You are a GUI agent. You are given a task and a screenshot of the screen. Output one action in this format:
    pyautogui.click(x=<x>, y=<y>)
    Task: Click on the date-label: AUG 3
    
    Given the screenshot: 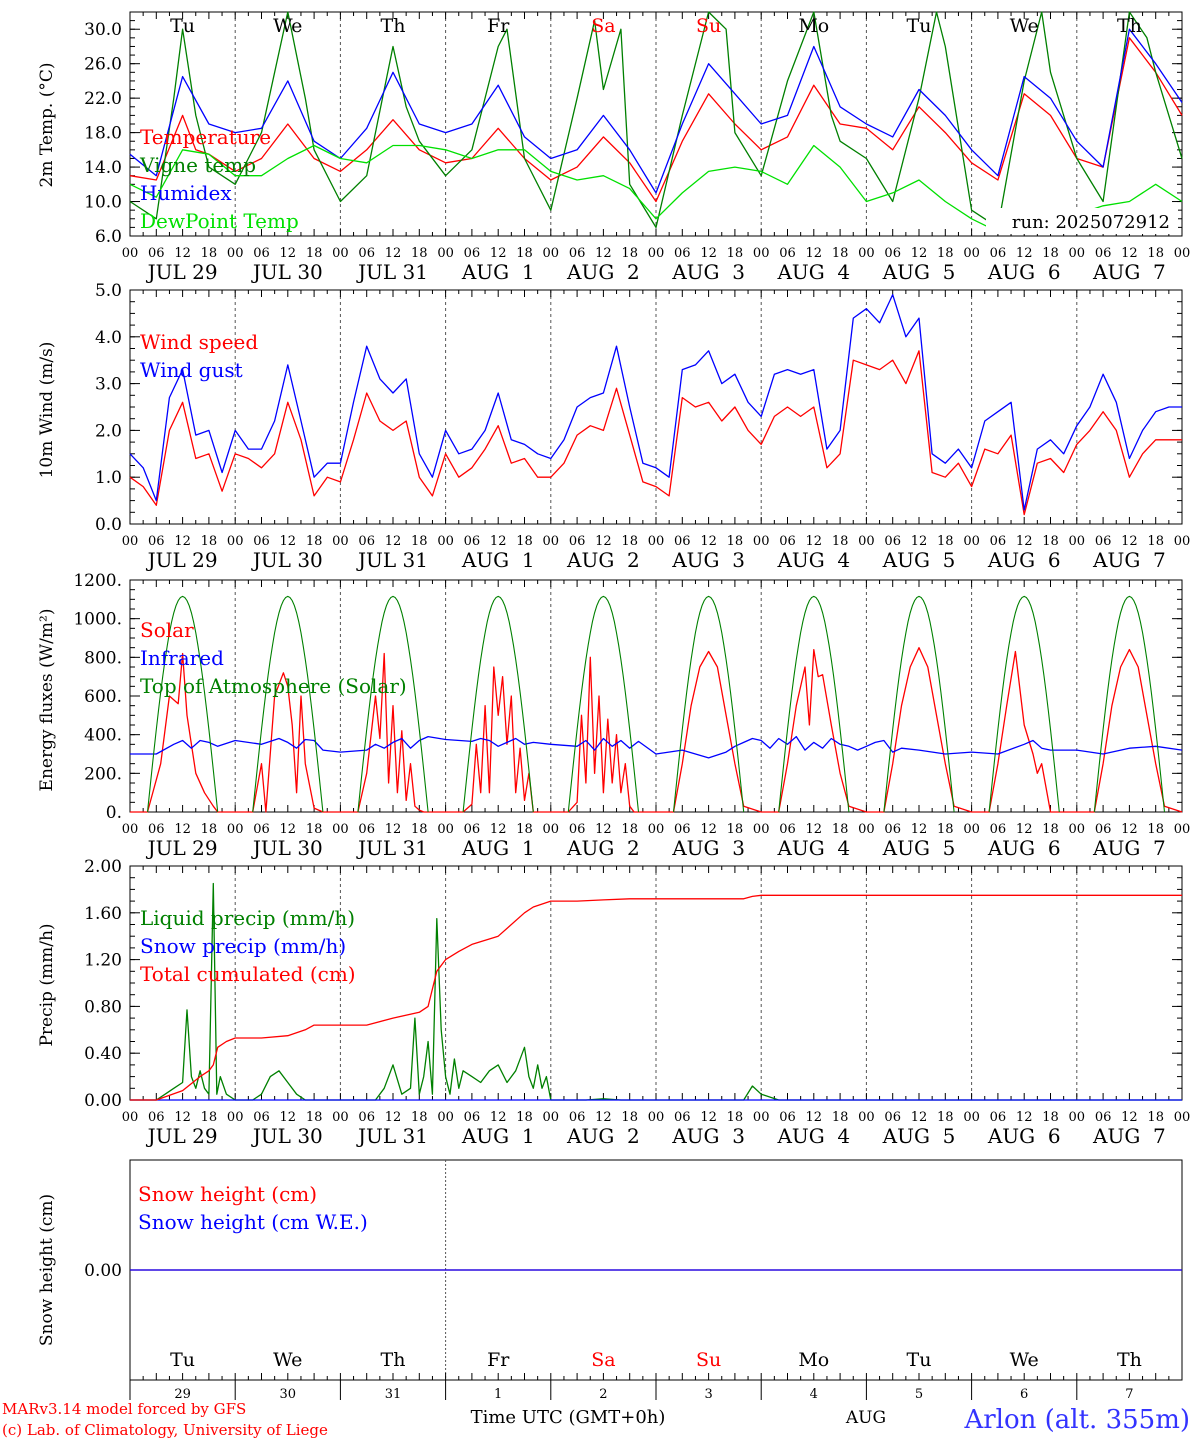 What is the action you would take?
    pyautogui.click(x=708, y=848)
    